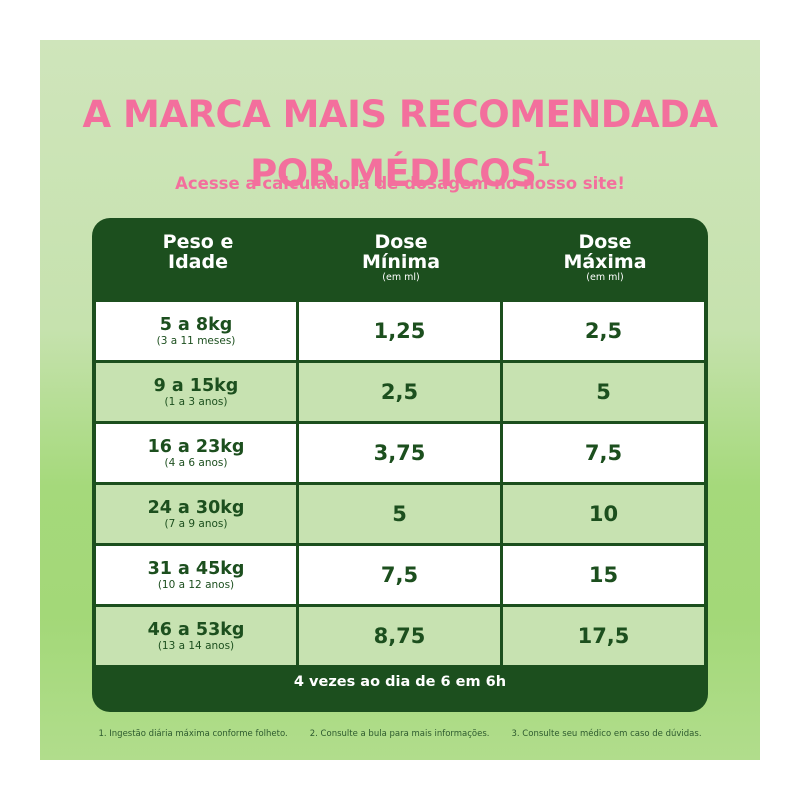 The width and height of the screenshot is (800, 800). I want to click on weight-age-cell: 24 a 30kg (7 a 9 anos), so click(196, 514).